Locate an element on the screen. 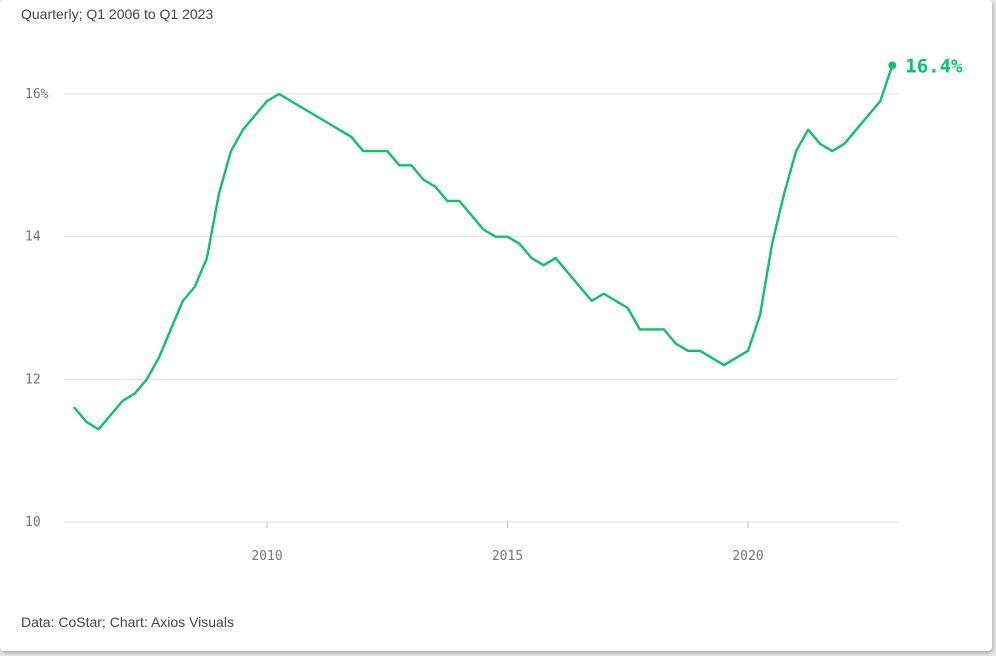  y-tick-label: 10 is located at coordinates (33, 522).